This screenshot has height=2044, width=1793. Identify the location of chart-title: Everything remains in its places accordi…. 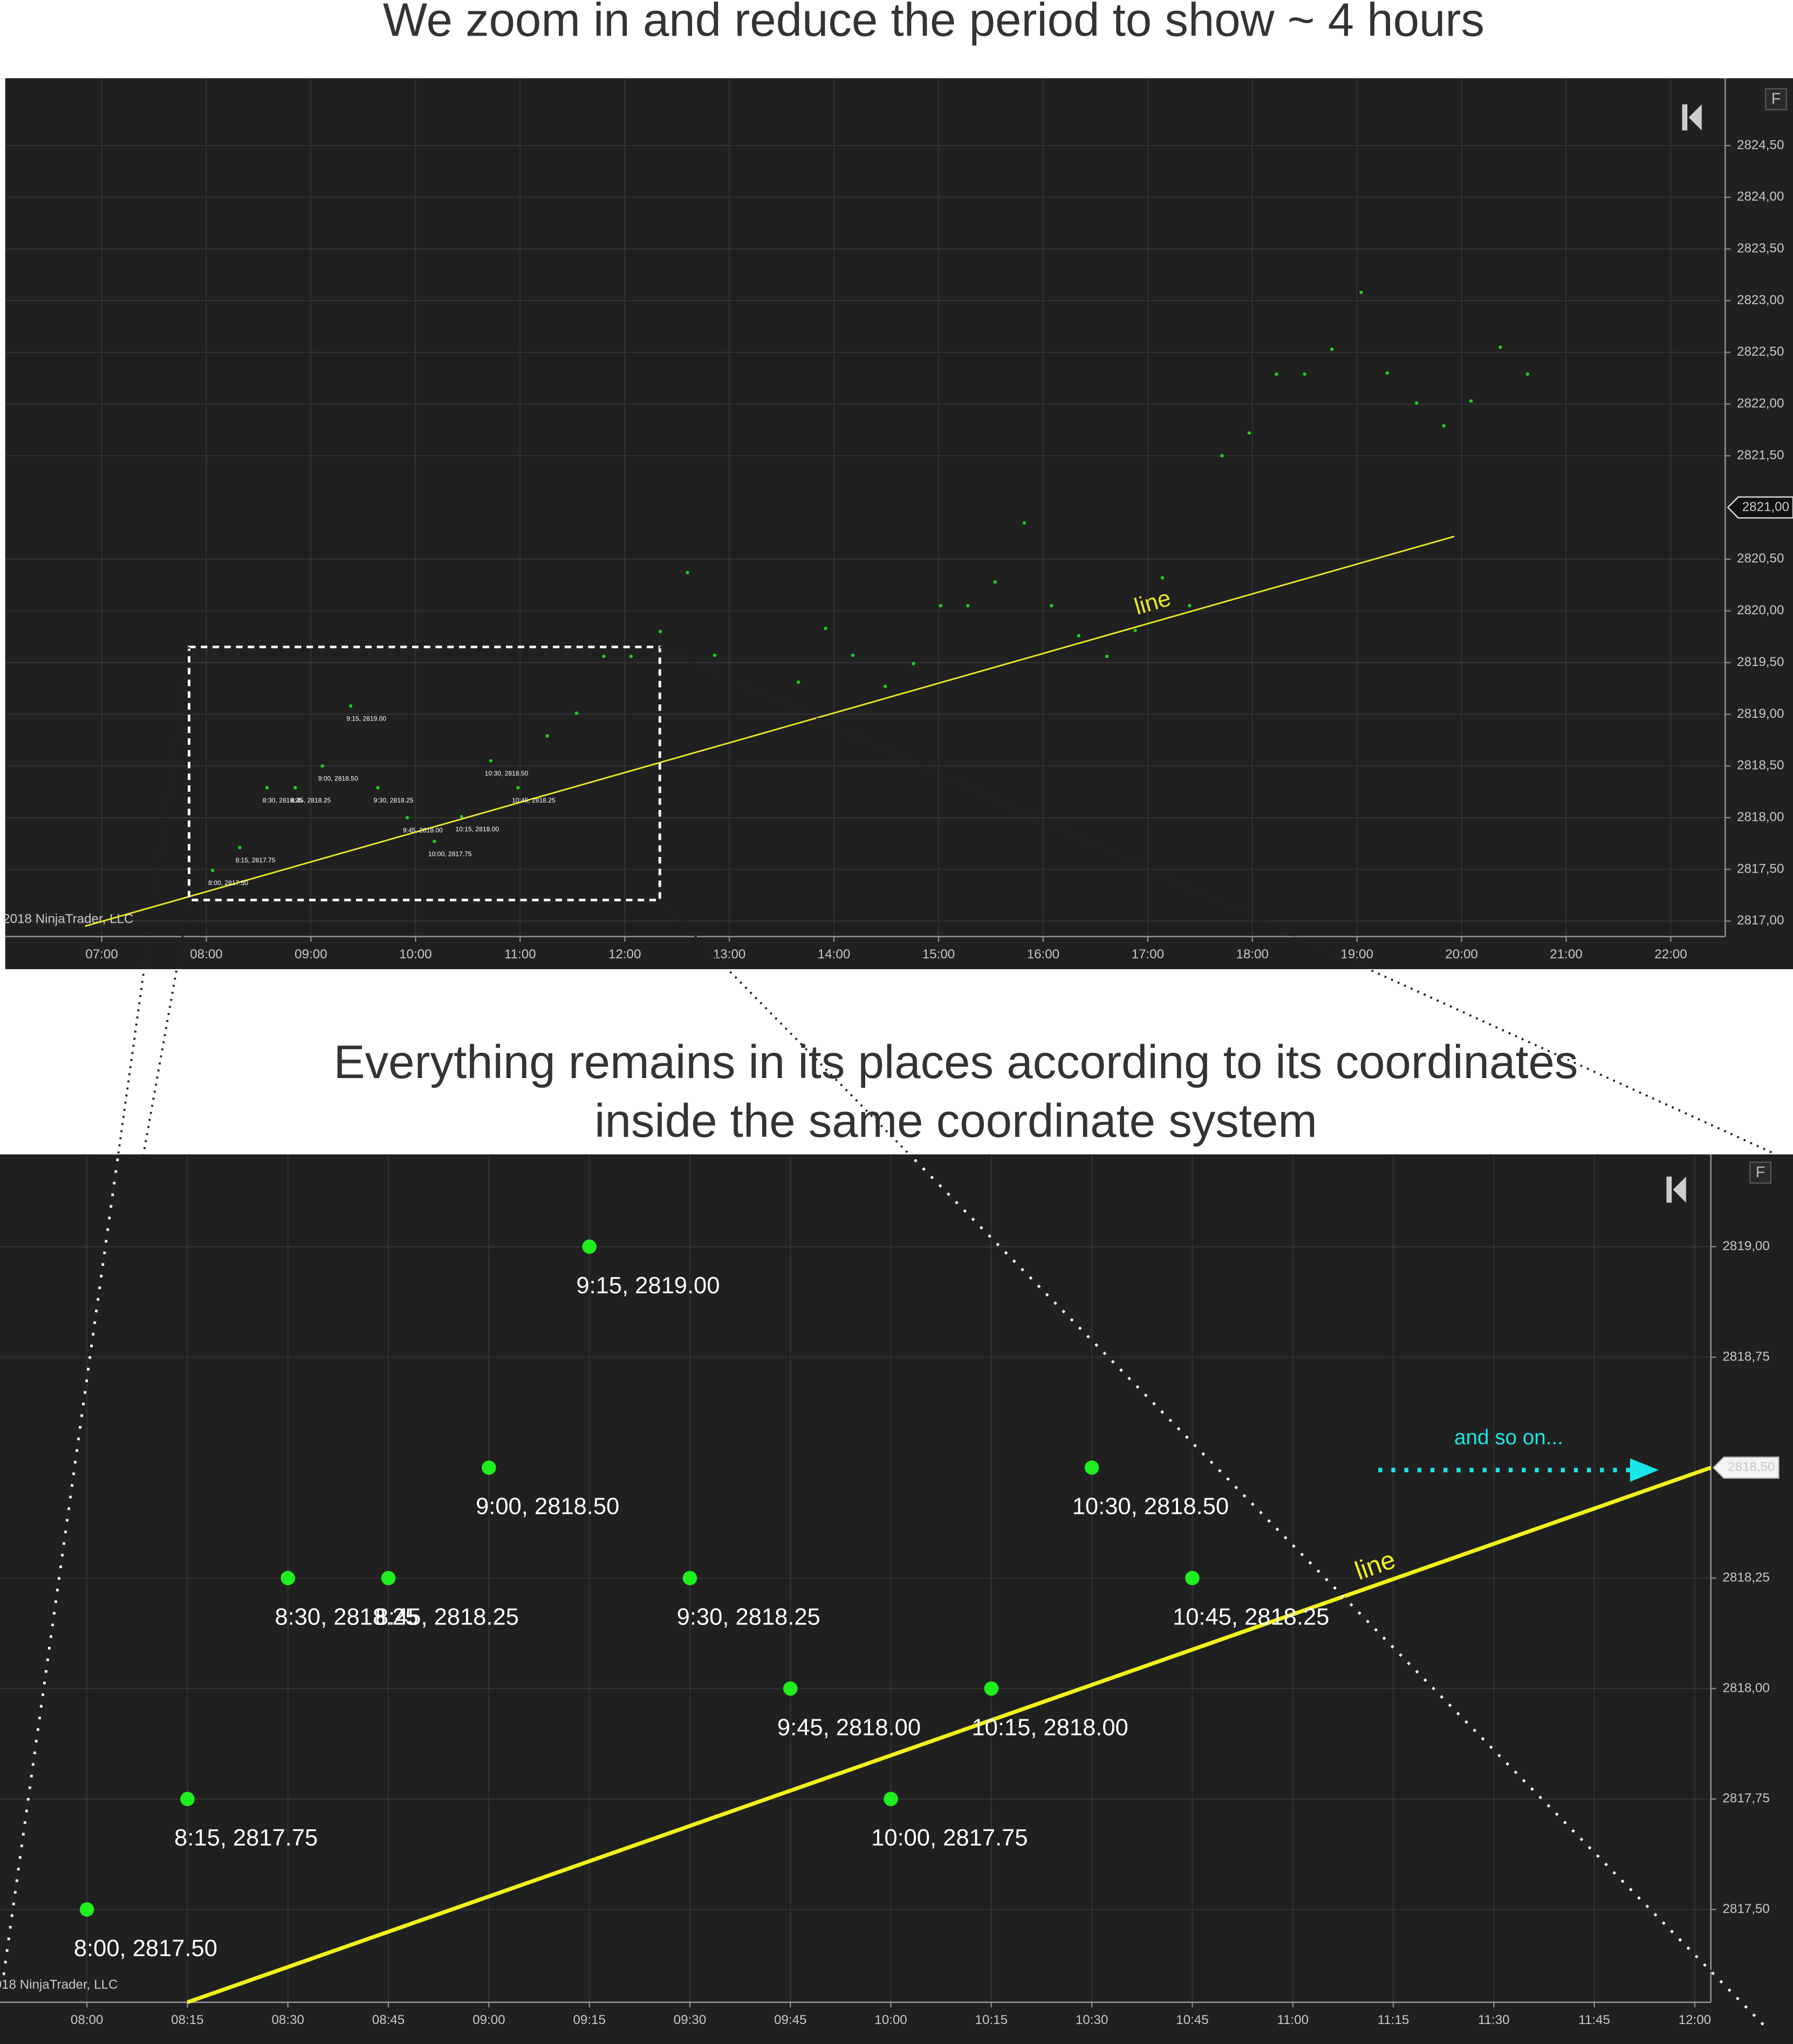
(956, 1062).